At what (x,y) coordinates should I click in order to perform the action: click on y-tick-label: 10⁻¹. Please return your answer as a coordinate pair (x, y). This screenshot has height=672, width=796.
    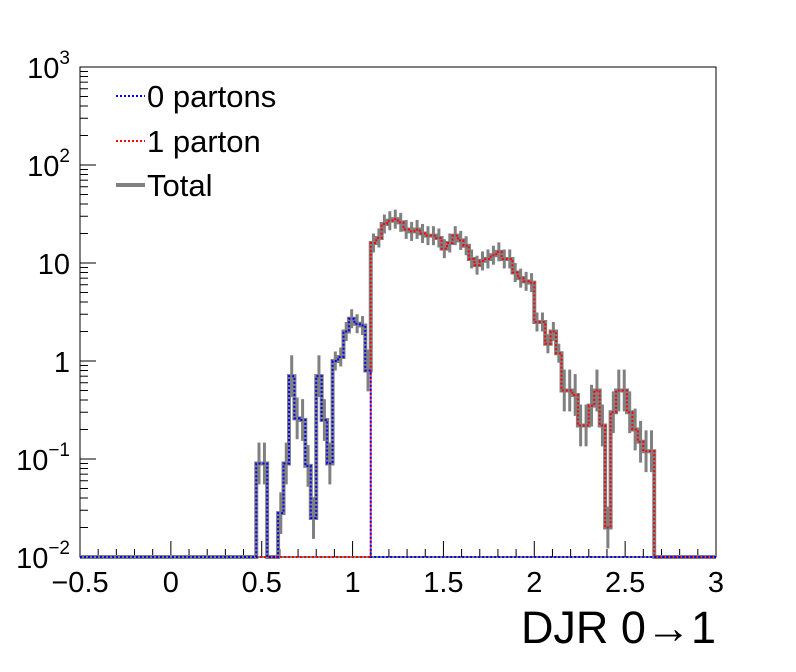
    Looking at the image, I should click on (43, 458).